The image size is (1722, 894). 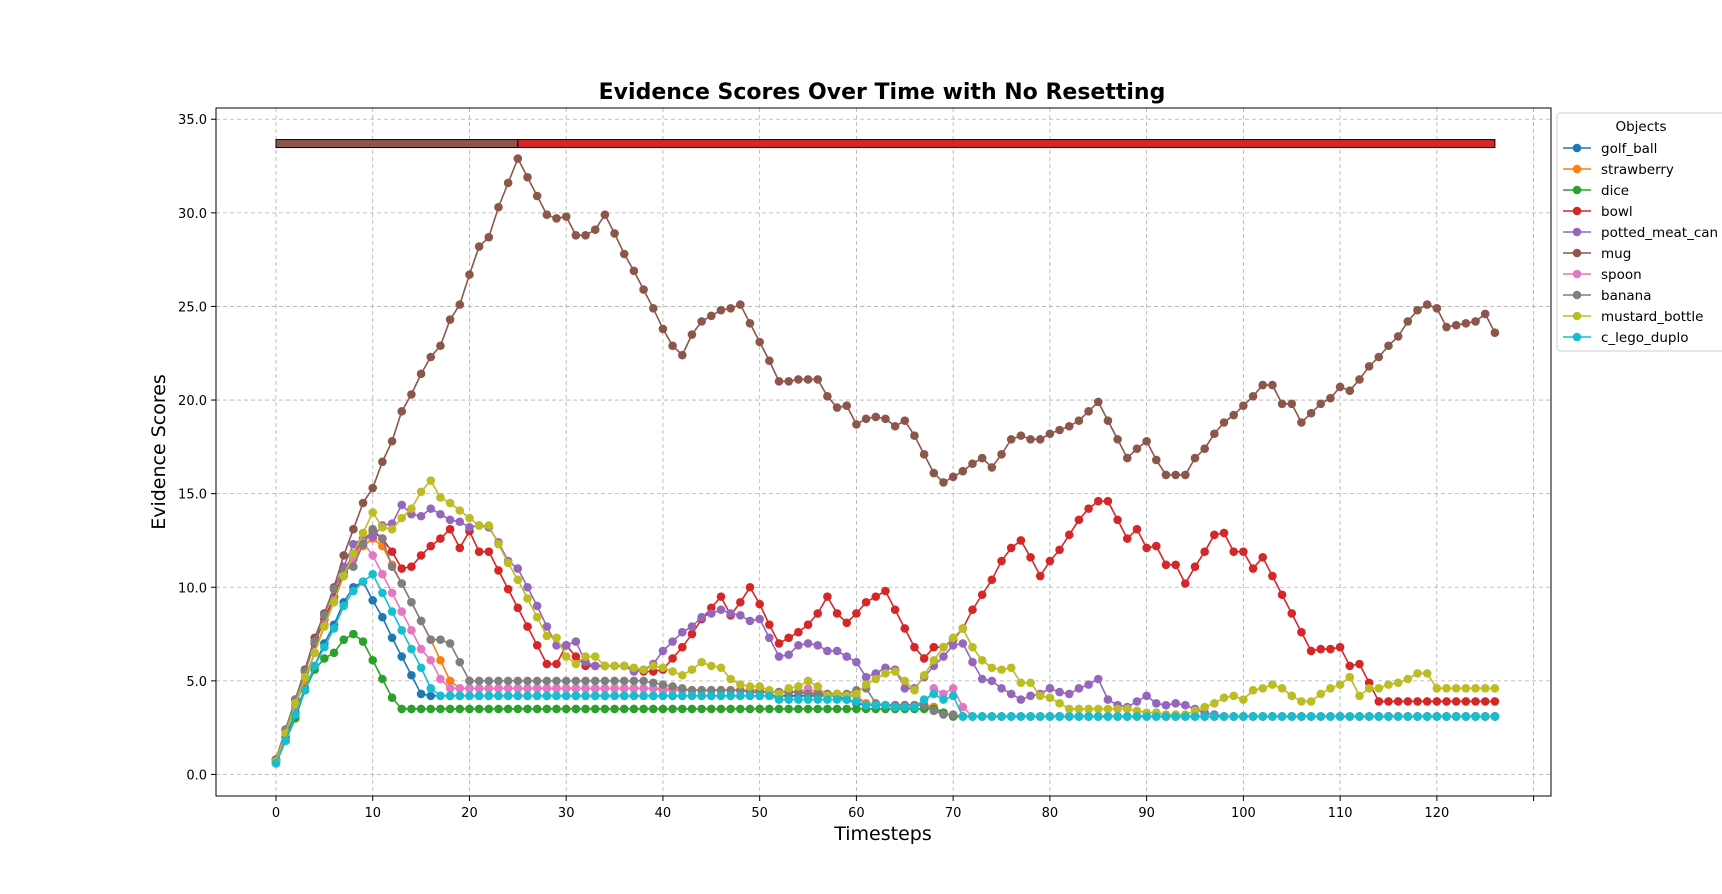 I want to click on x-tick-label: 70, so click(x=953, y=813).